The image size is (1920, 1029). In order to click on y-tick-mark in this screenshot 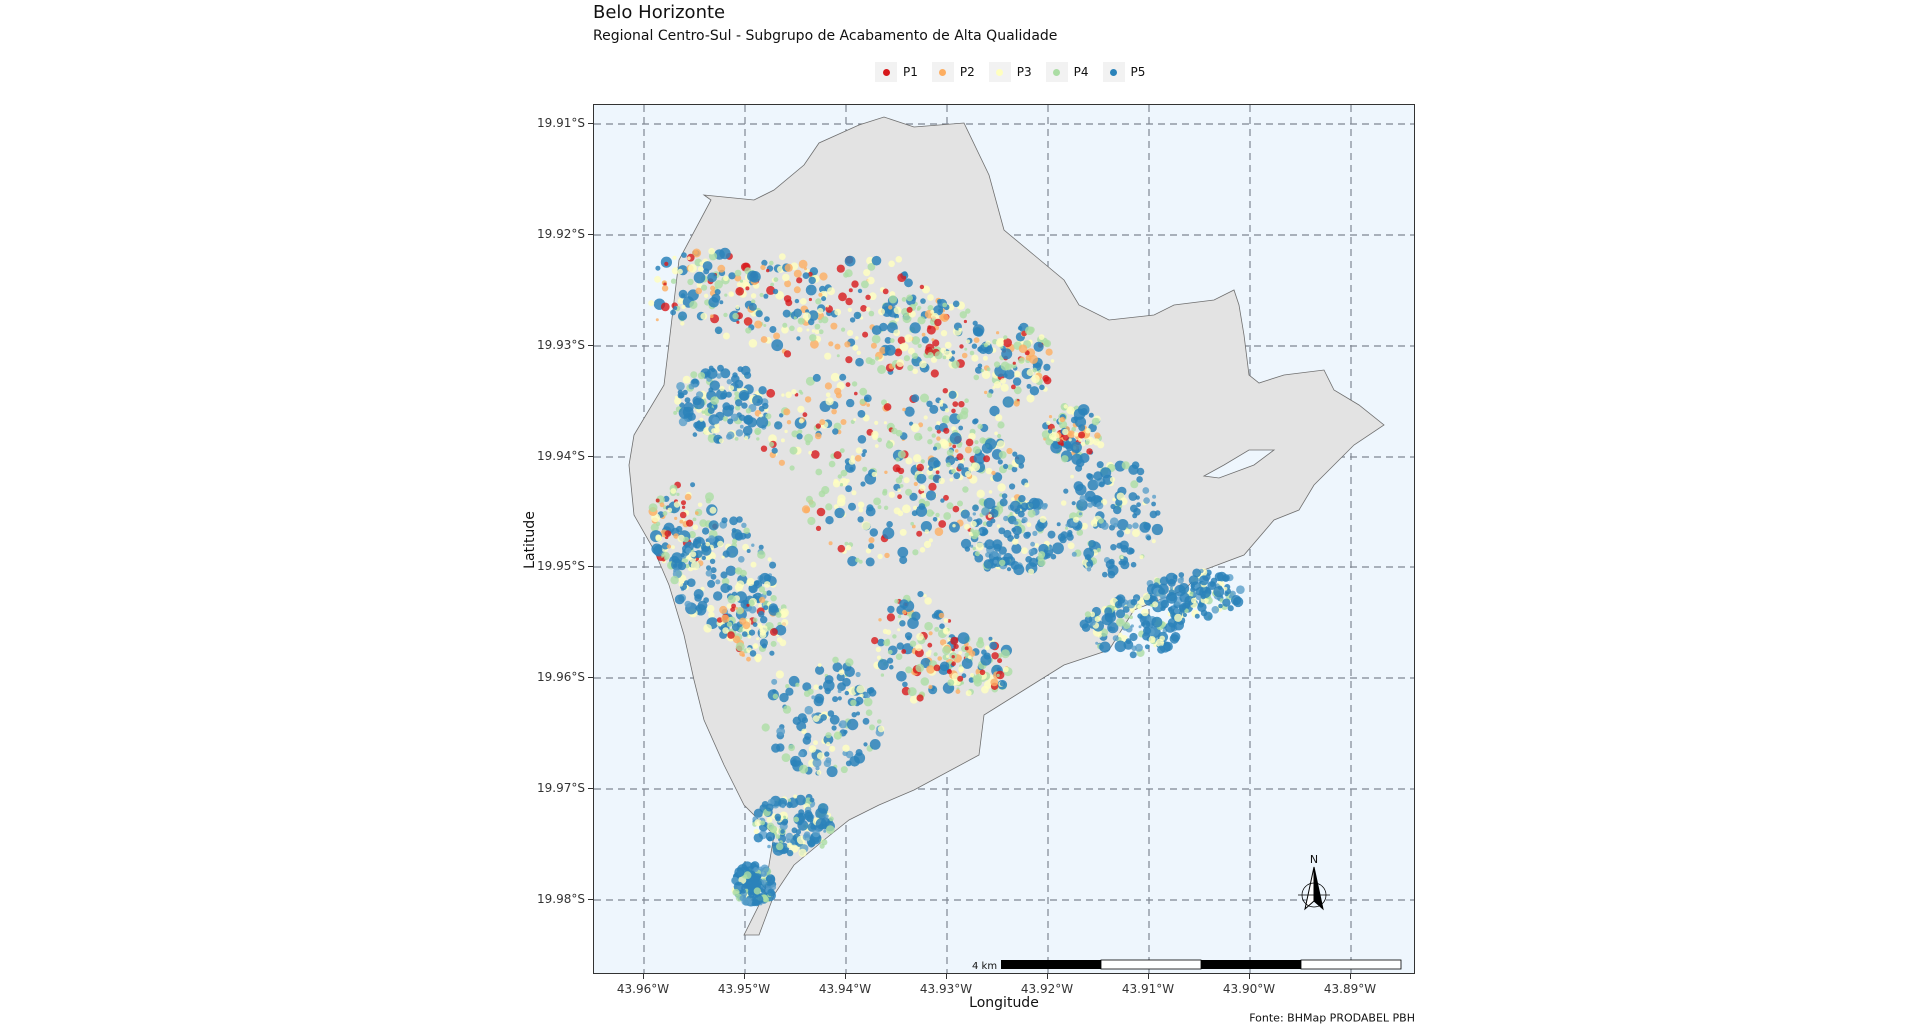, I will do `click(590, 456)`.